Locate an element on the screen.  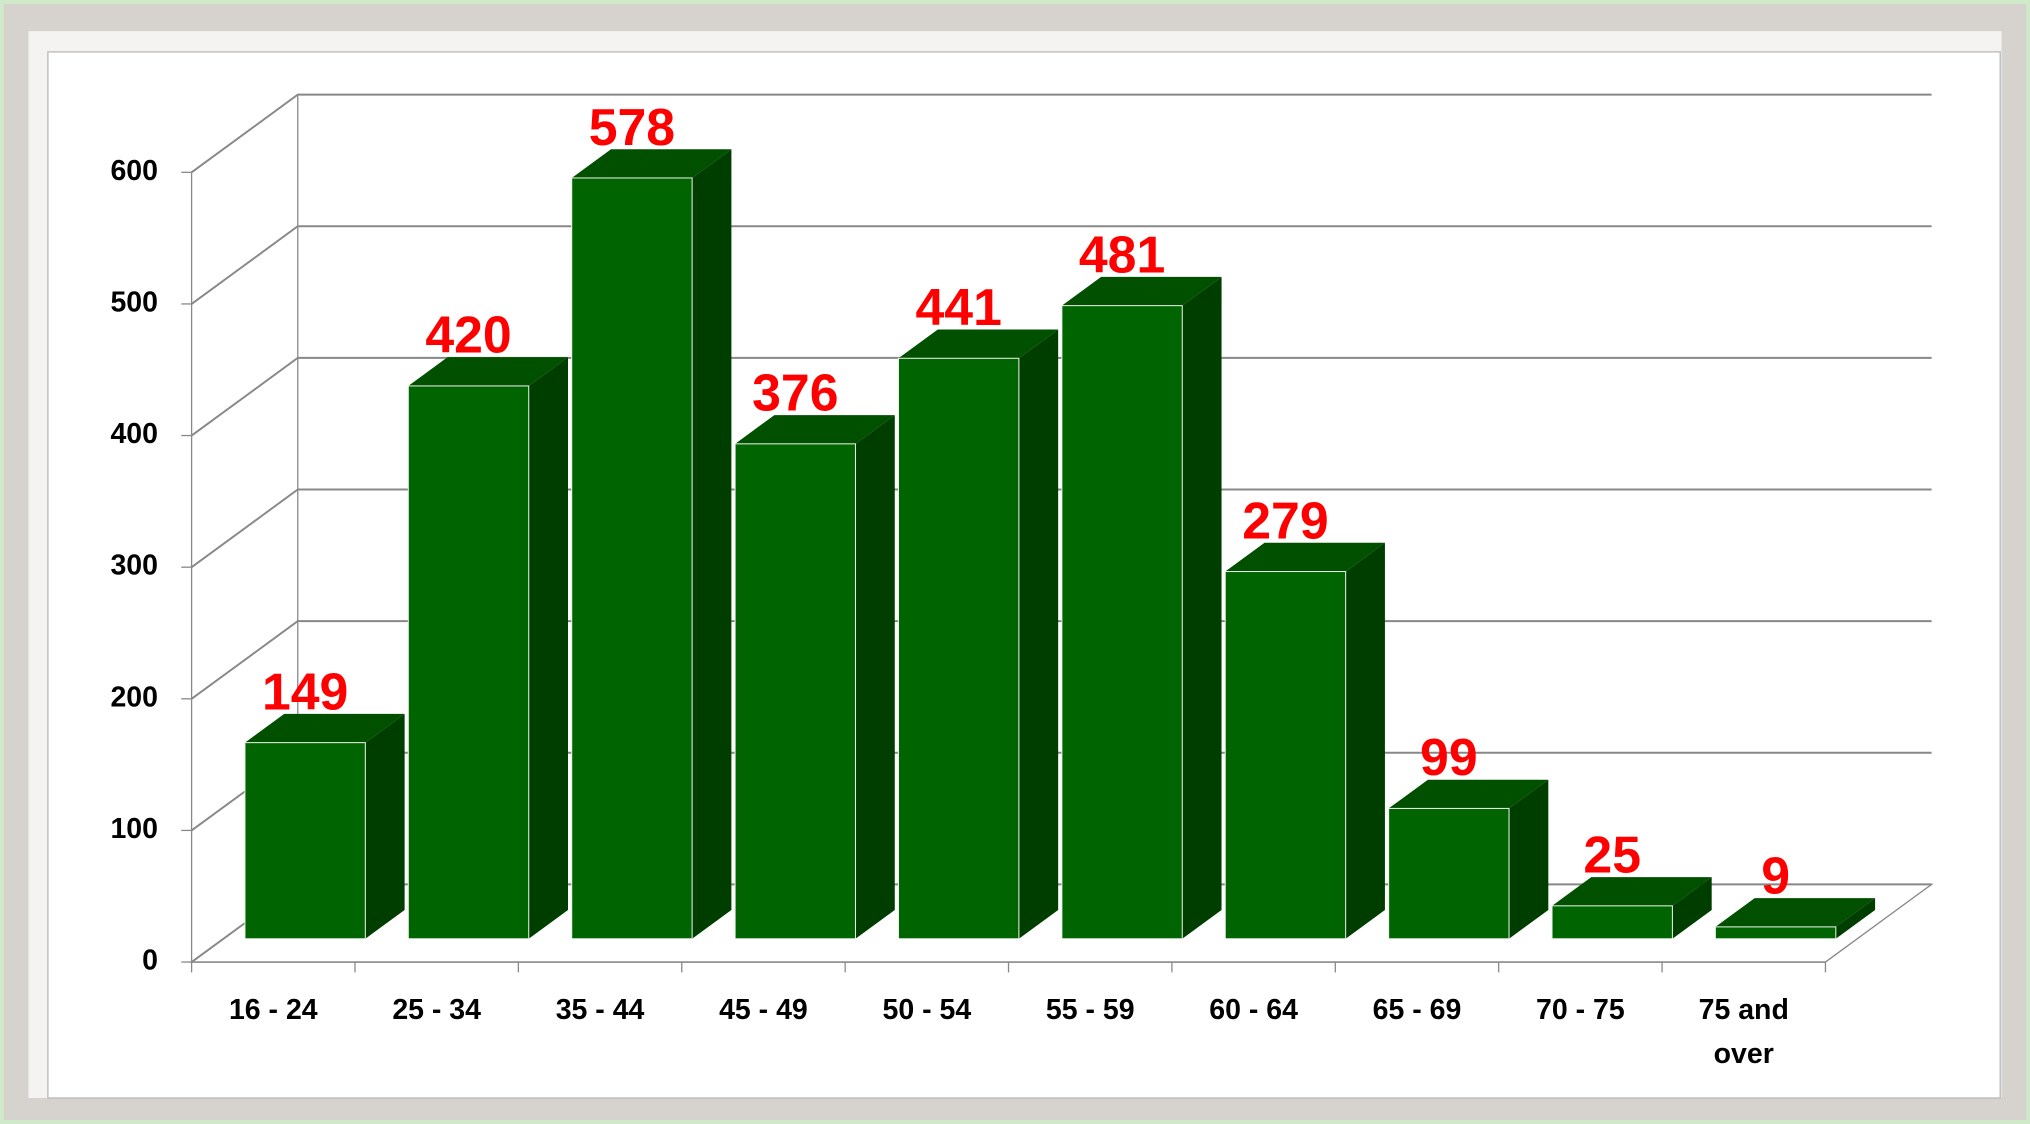
x-label-box: 50 - 54 is located at coordinates (927, 1009).